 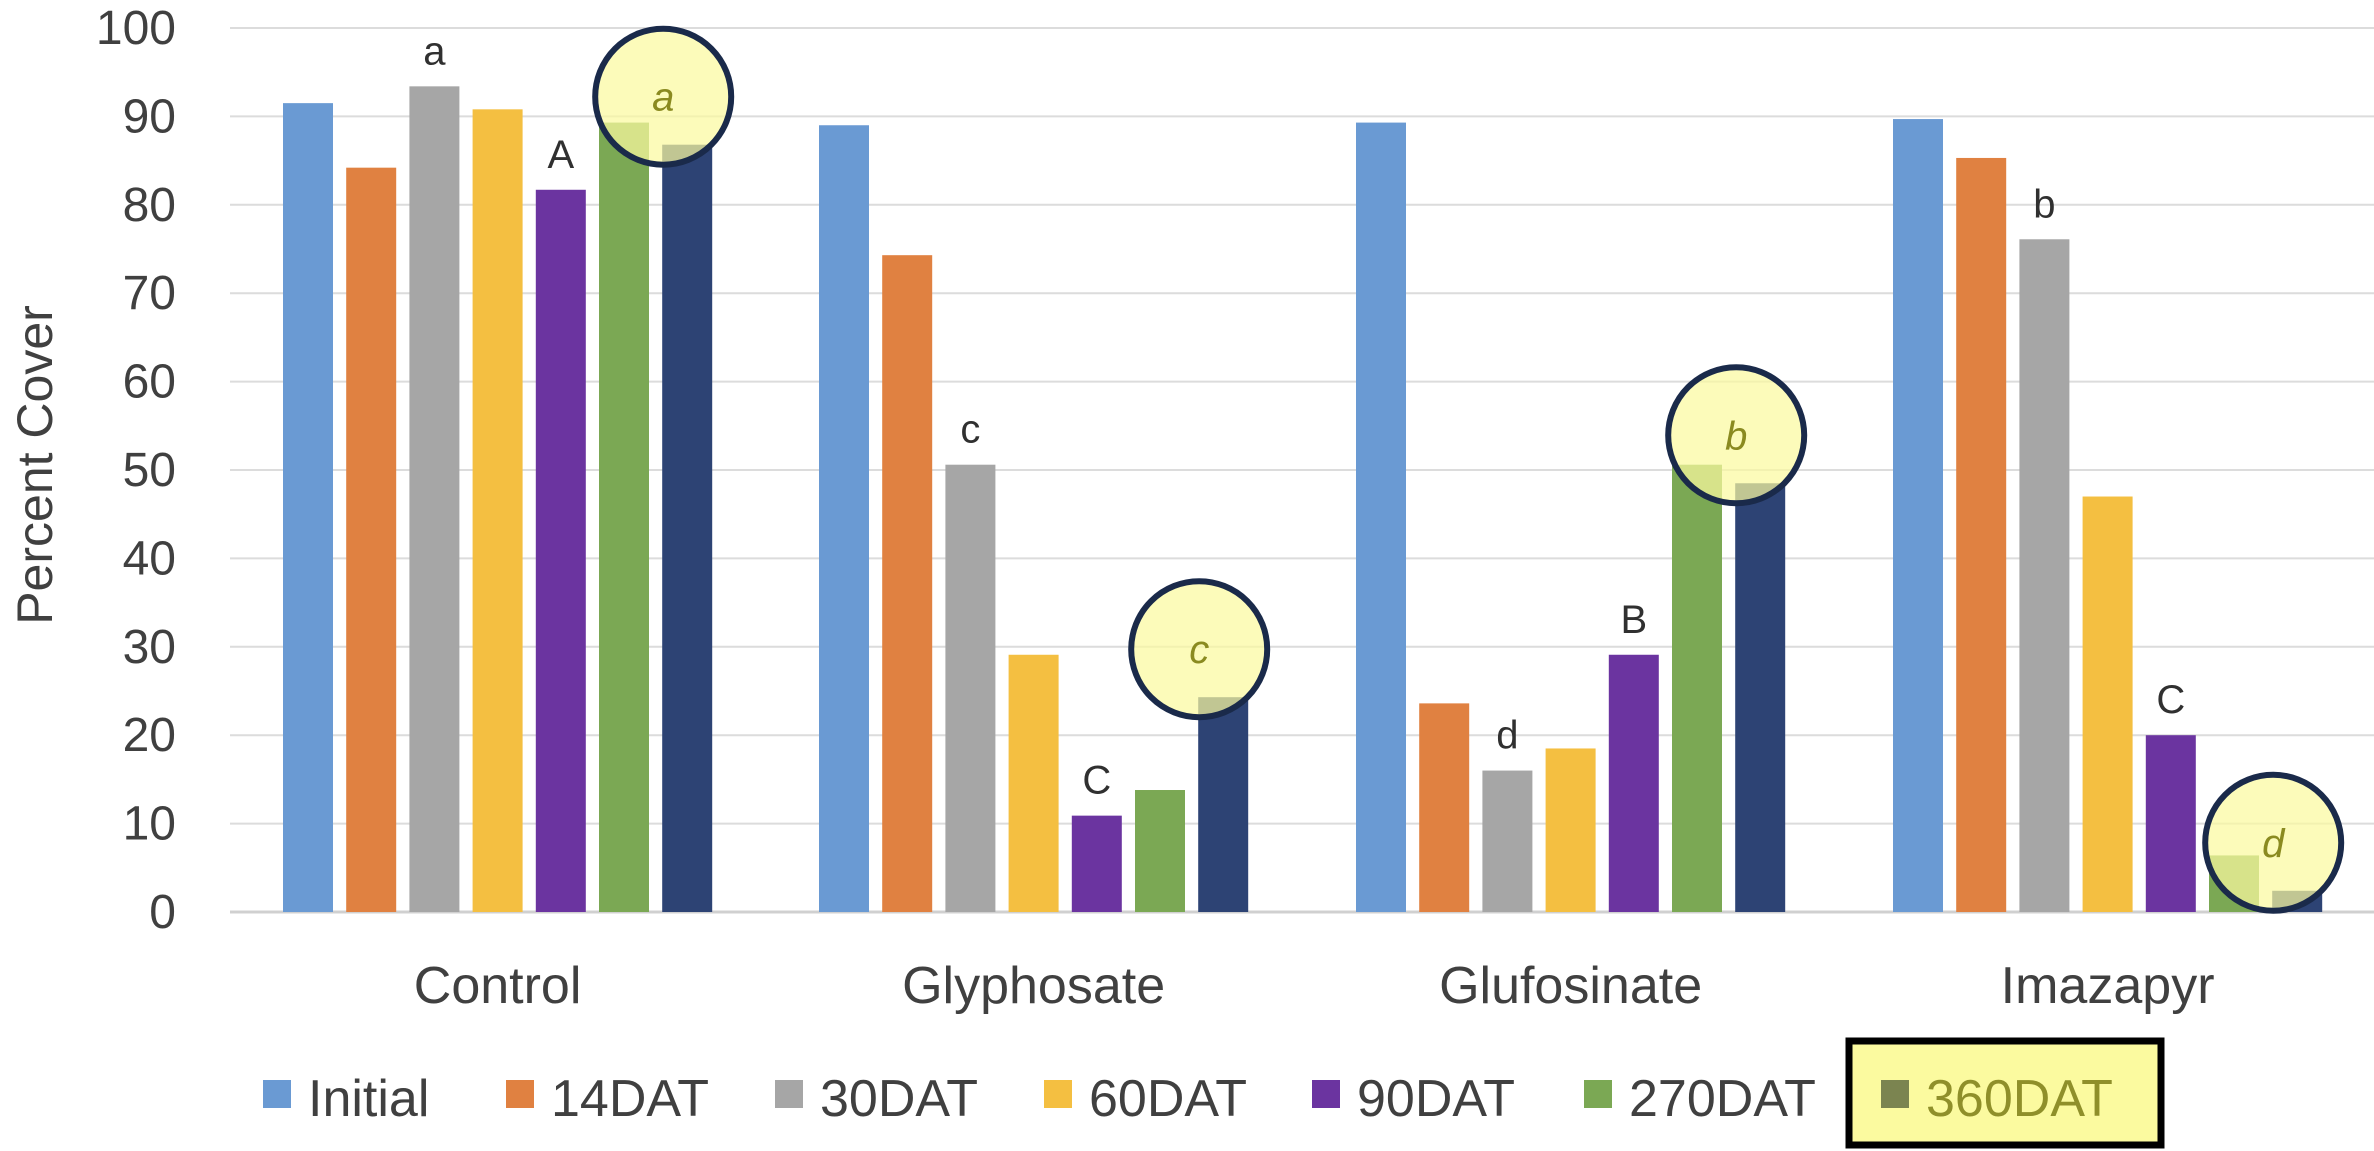 I want to click on legend-swatch-360dat, so click(x=1895, y=1094).